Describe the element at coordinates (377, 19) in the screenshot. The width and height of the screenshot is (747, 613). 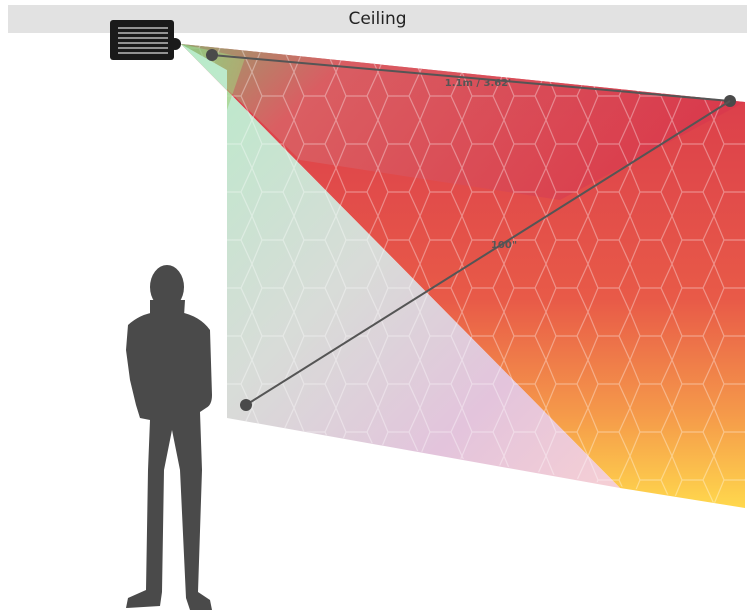
I see `ceiling-label: Ceiling` at that location.